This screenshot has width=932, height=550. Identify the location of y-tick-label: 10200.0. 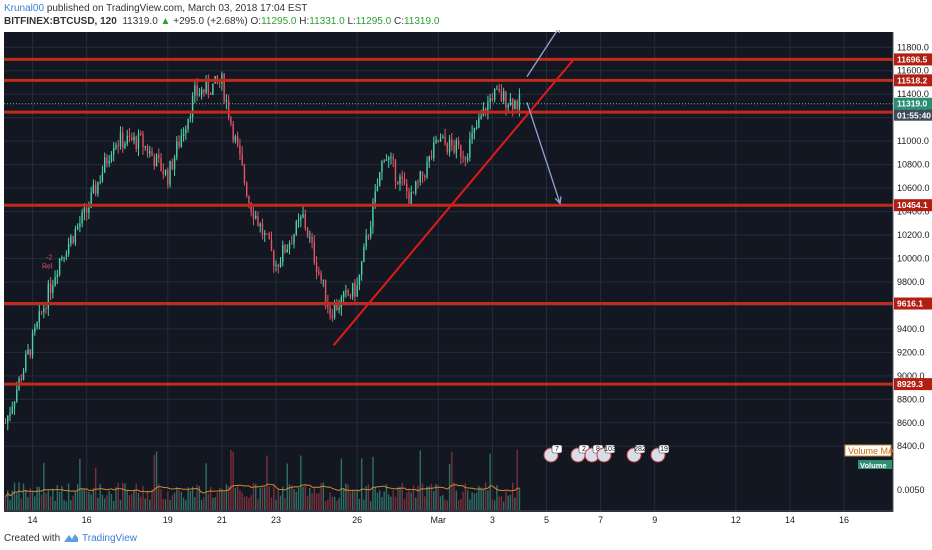
(913, 235).